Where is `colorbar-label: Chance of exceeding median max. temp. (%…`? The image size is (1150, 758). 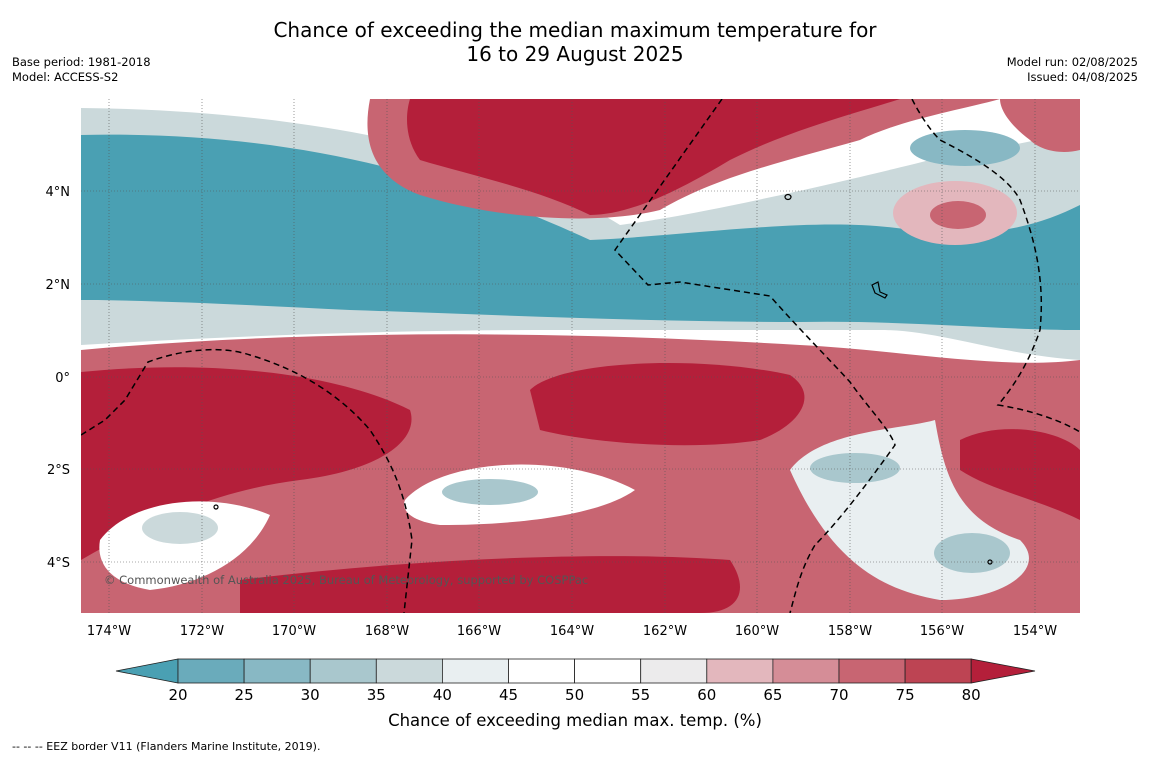
colorbar-label: Chance of exceeding median max. temp. (%… is located at coordinates (575, 720).